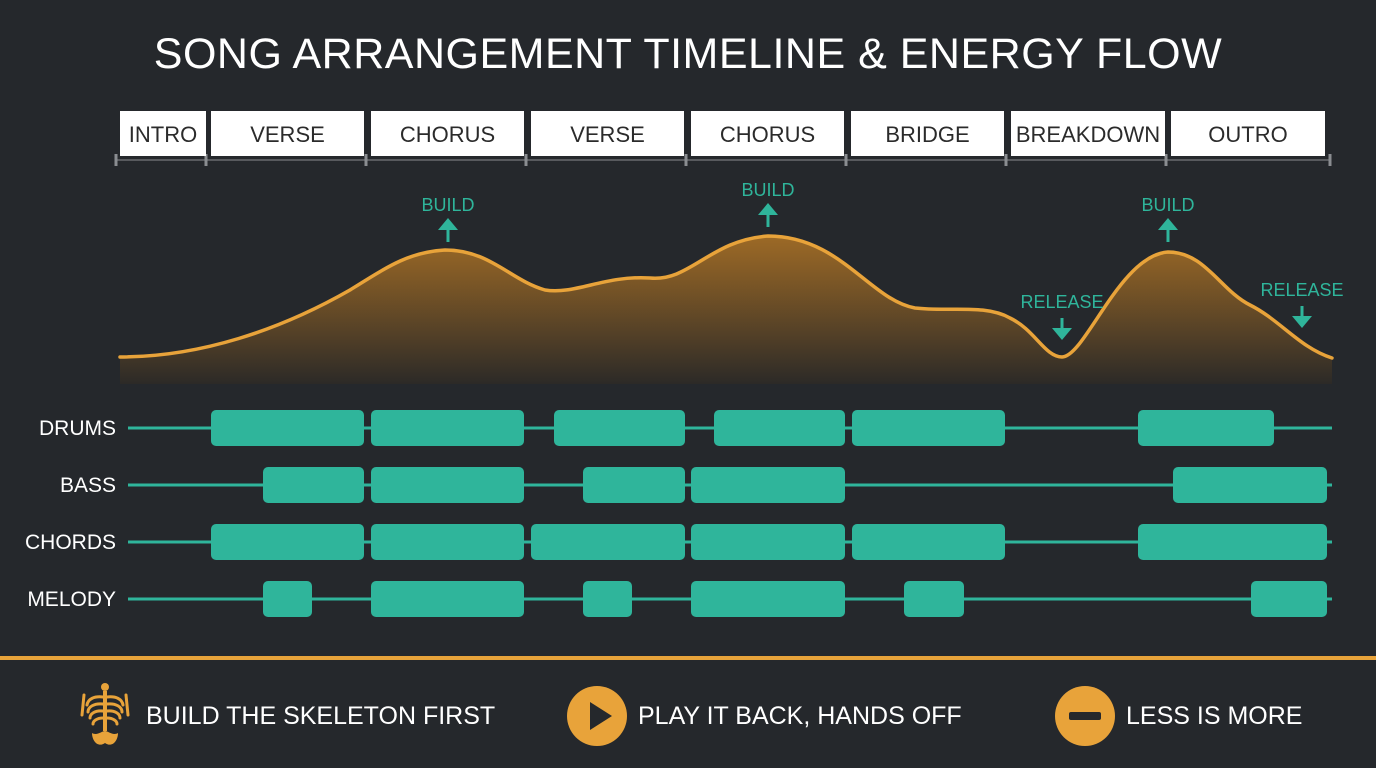 This screenshot has width=1376, height=768. Describe the element at coordinates (688, 54) in the screenshot. I see `page-title: SONG ARRANGEMENT TIMELINE & ENERGY FLOW` at that location.